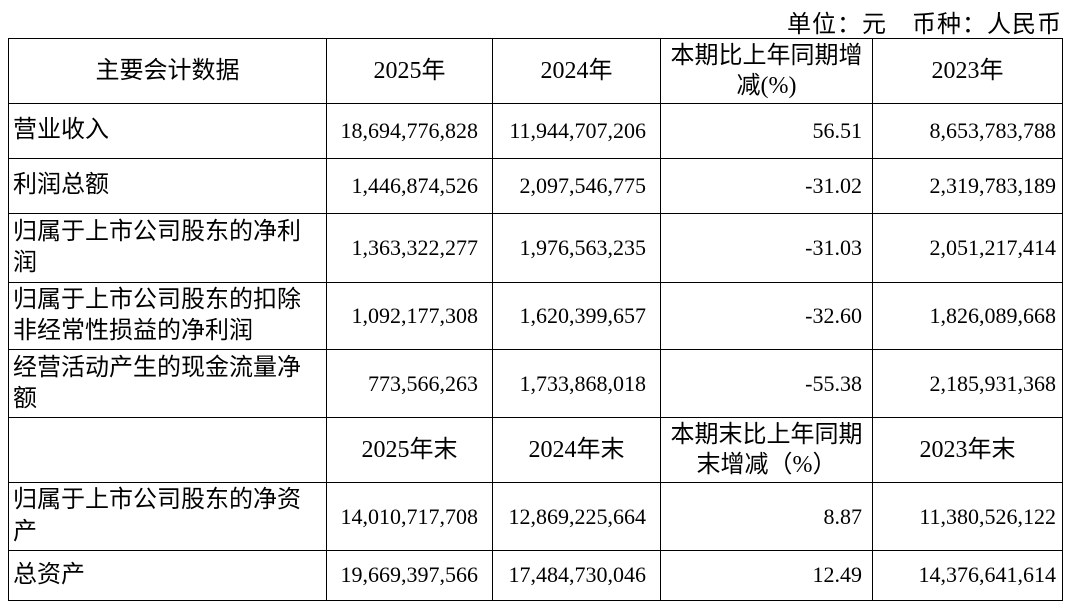  I want to click on value-2025: 14,010,717,708, so click(409, 516).